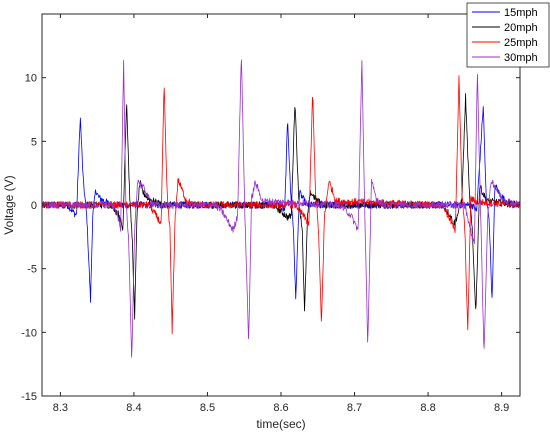 The height and width of the screenshot is (440, 550). What do you see at coordinates (207, 408) in the screenshot?
I see `x-tick-label: 8.5` at bounding box center [207, 408].